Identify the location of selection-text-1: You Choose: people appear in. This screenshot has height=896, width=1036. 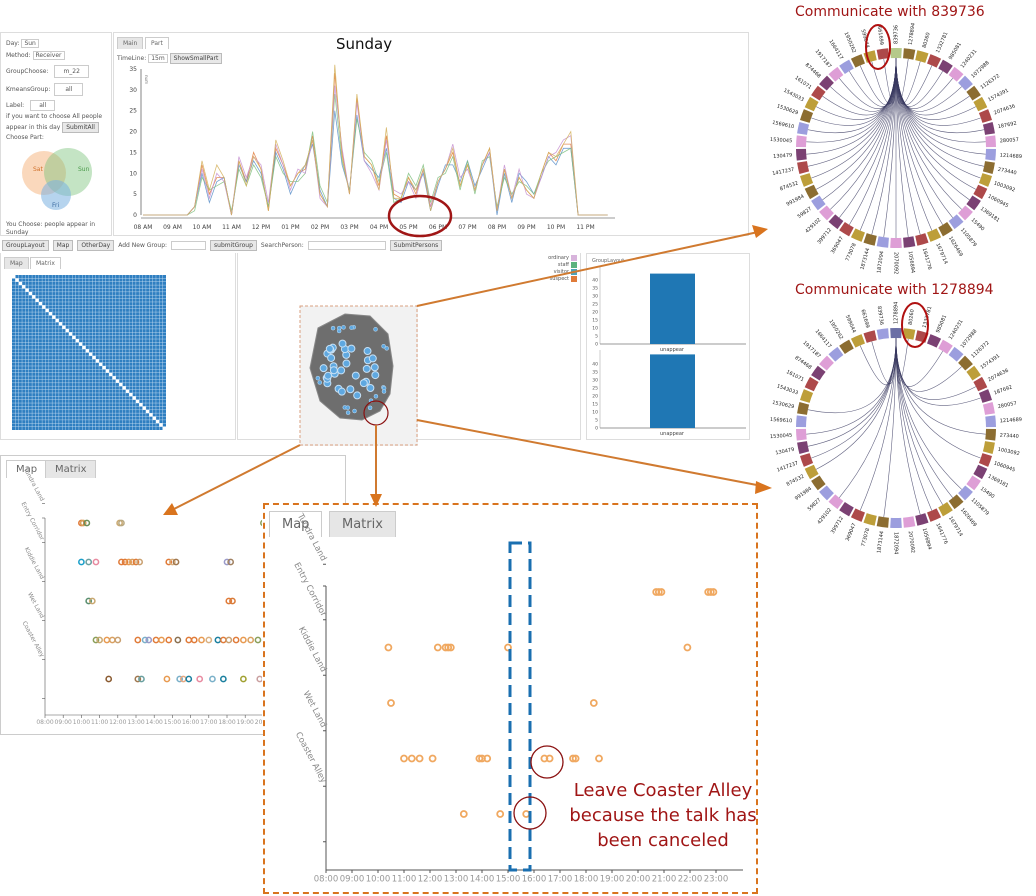
(51, 224).